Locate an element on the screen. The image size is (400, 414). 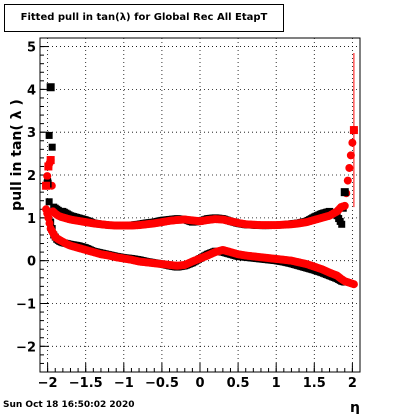
x-axis-title: η is located at coordinates (355, 407).